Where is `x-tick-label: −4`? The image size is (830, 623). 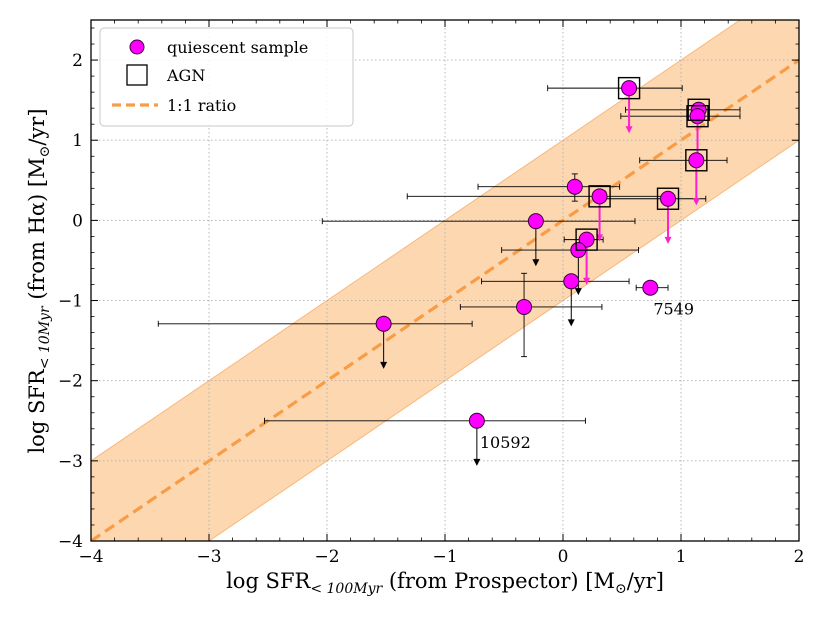
x-tick-label: −4 is located at coordinates (90, 557).